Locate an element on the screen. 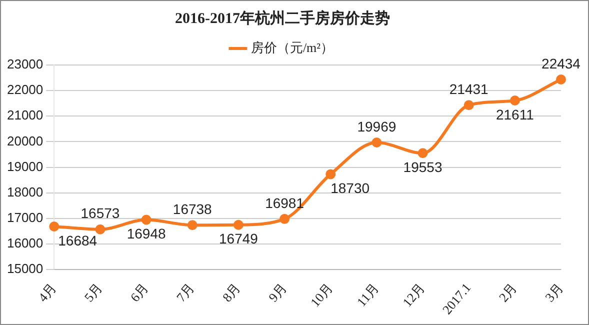 Image resolution: width=589 pixels, height=325 pixels. y-tick-label: 23000 is located at coordinates (25, 64).